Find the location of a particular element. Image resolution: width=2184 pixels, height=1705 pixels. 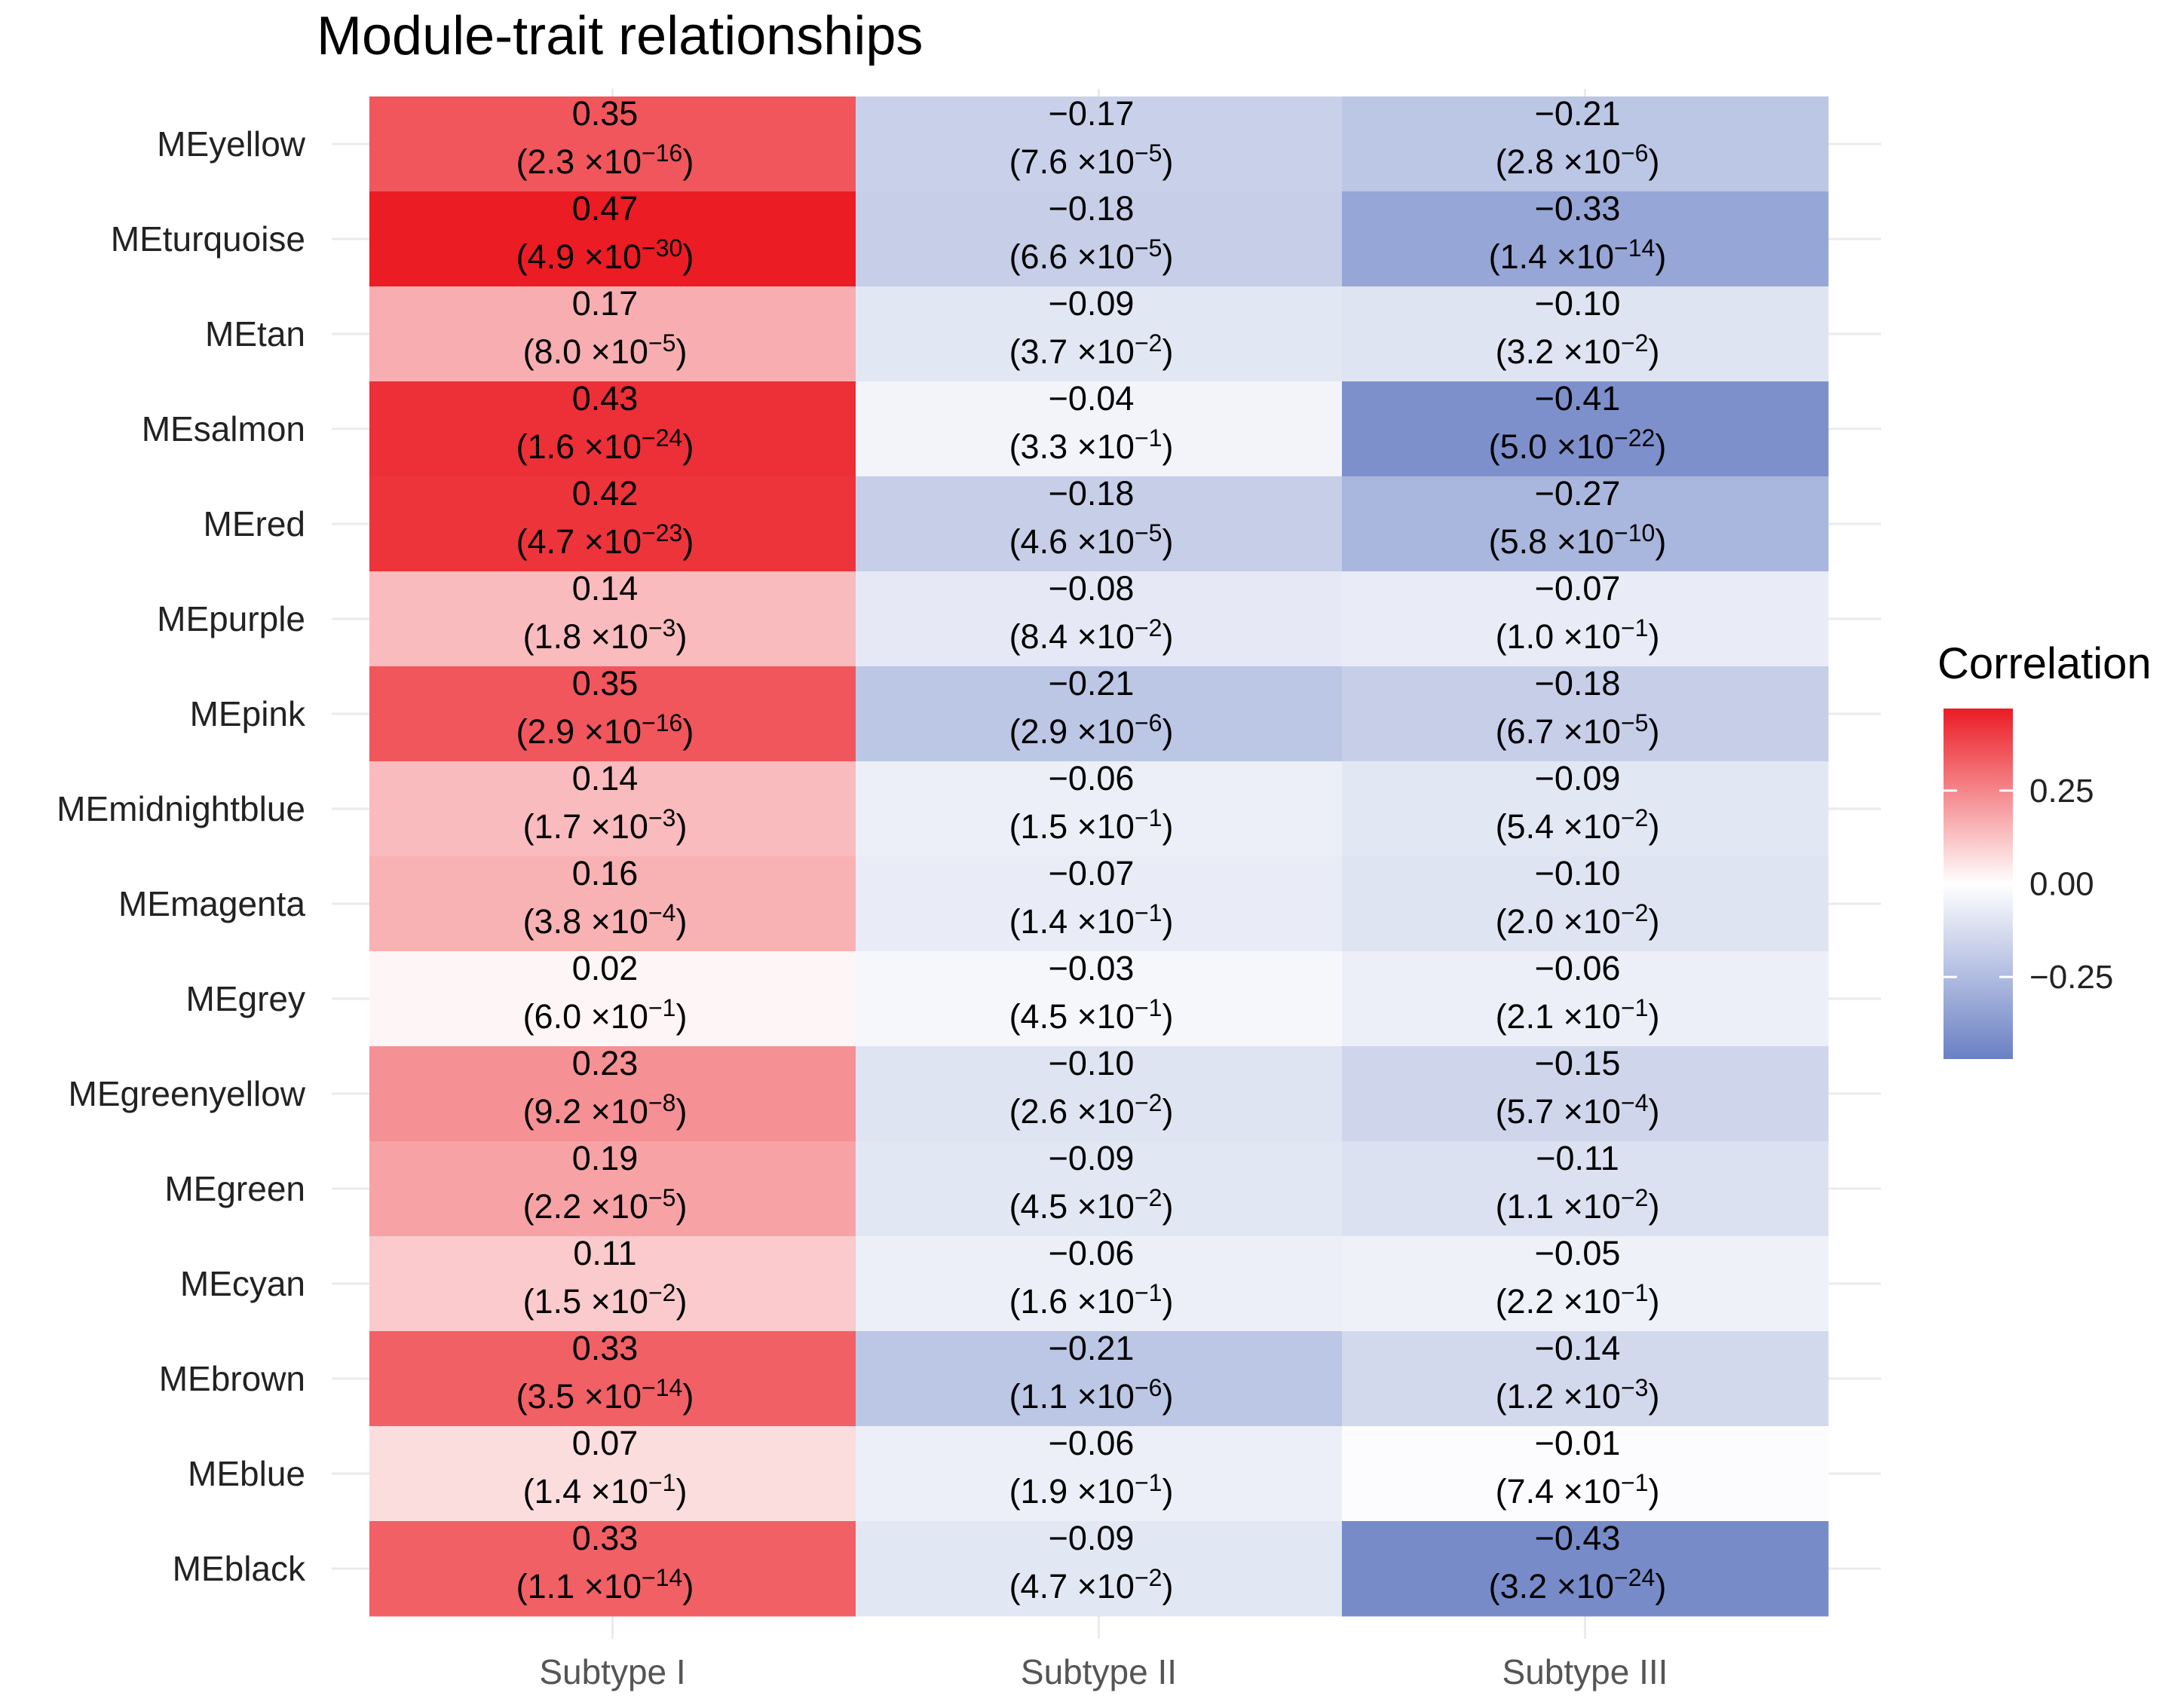

cell-pvalue-label: (1.5 ×10⁻¹) is located at coordinates (1091, 825).